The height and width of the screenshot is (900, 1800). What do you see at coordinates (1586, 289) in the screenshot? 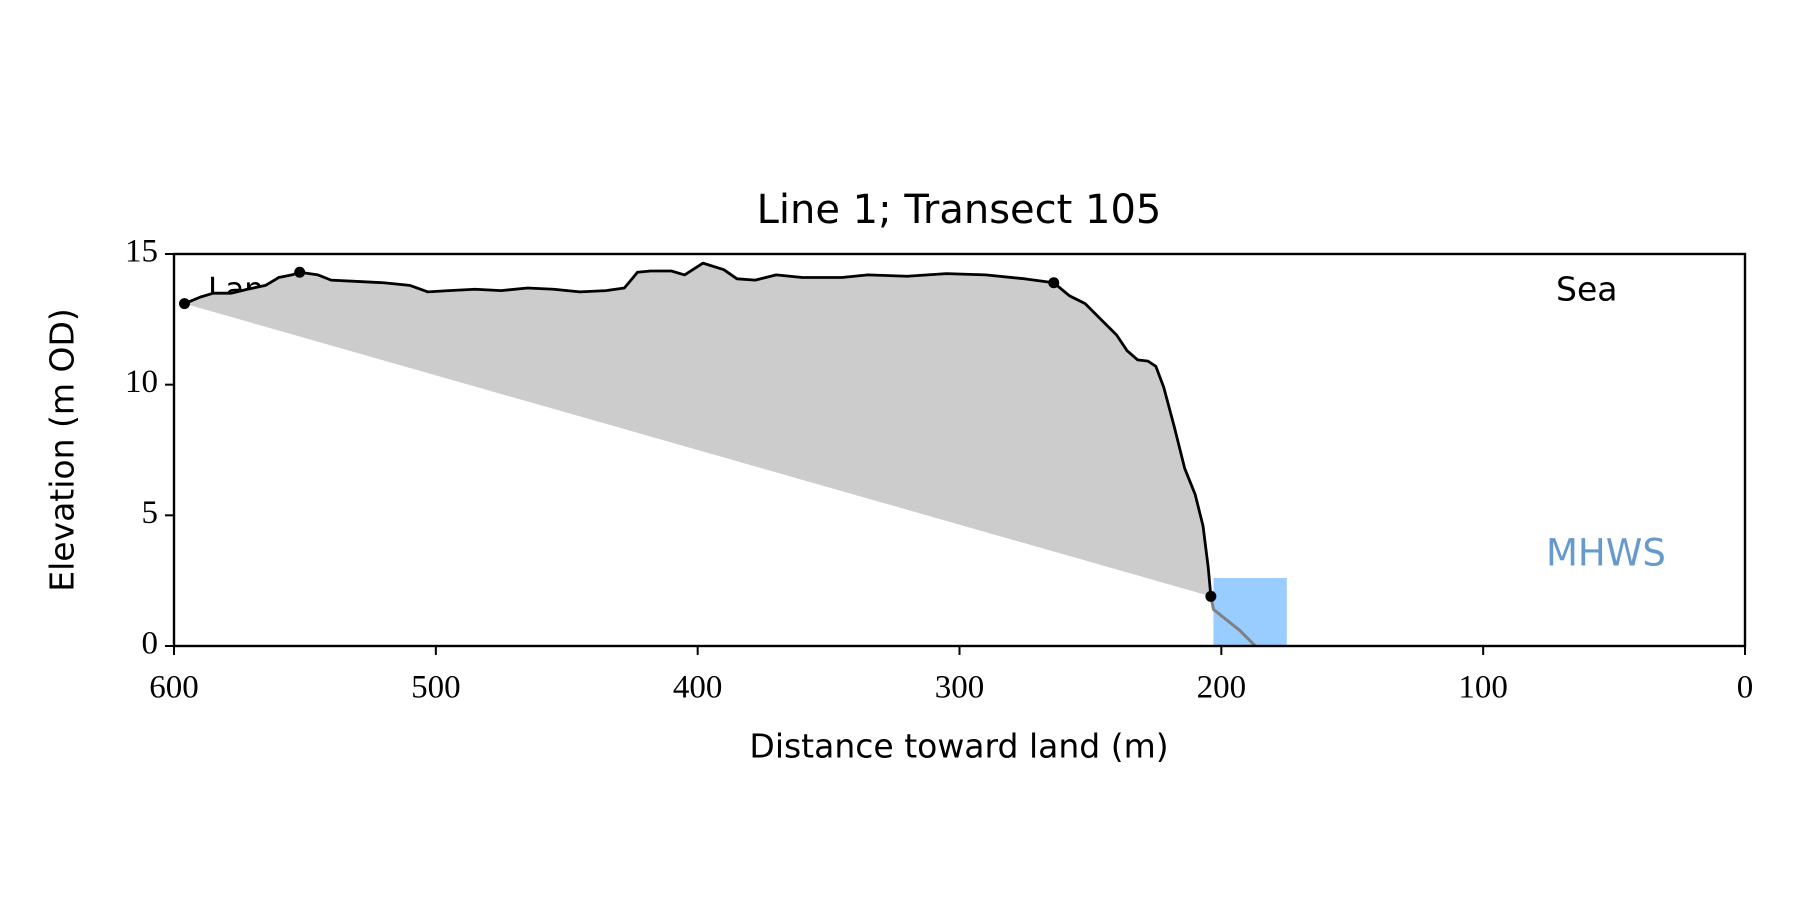
I see `sea-label: Sea` at bounding box center [1586, 289].